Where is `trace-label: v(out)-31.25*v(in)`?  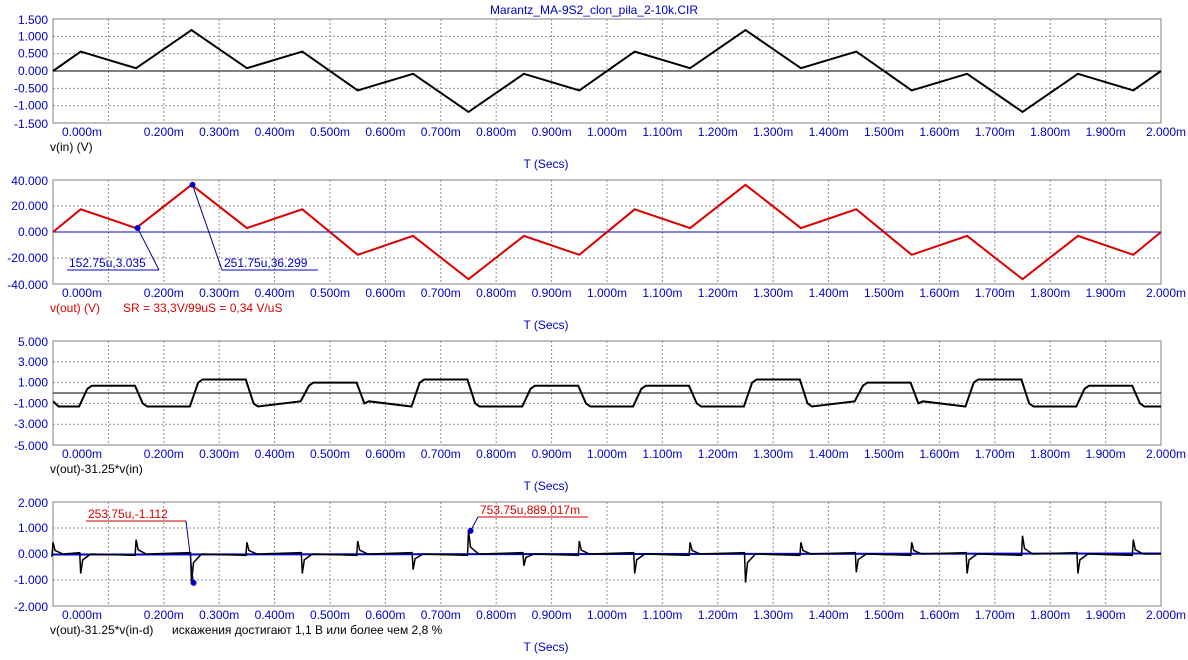 trace-label: v(out)-31.25*v(in) is located at coordinates (96, 469).